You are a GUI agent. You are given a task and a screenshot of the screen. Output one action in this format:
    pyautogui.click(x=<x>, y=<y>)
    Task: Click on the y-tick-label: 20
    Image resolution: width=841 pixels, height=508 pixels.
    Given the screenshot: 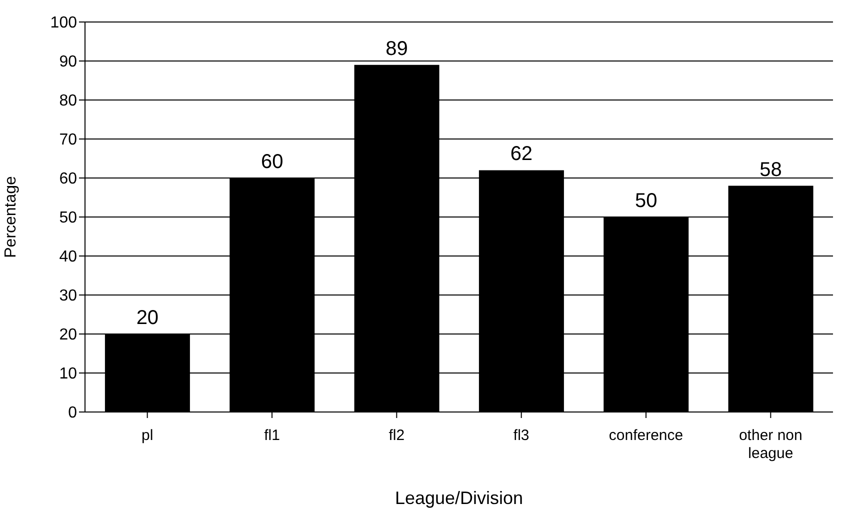 What is the action you would take?
    pyautogui.click(x=68, y=335)
    